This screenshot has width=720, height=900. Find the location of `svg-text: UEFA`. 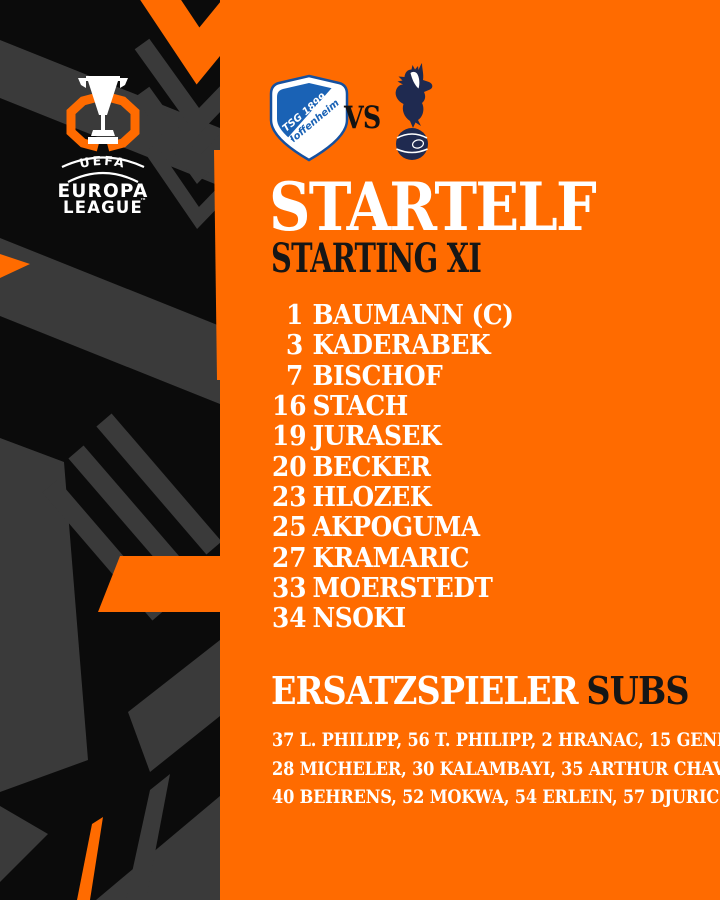

svg-text: UEFA is located at coordinates (103, 162).